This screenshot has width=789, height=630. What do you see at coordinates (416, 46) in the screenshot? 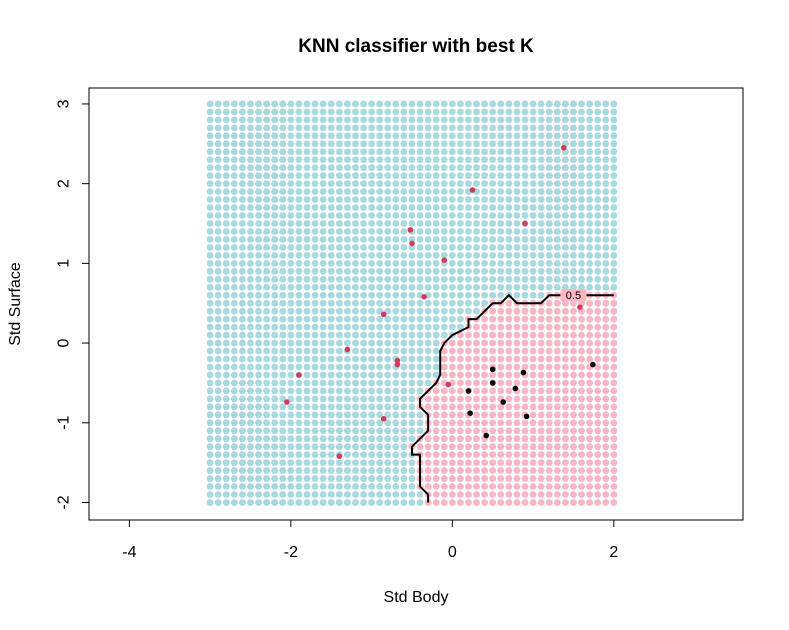
I see `chart-title: KNN classifier with best K` at bounding box center [416, 46].